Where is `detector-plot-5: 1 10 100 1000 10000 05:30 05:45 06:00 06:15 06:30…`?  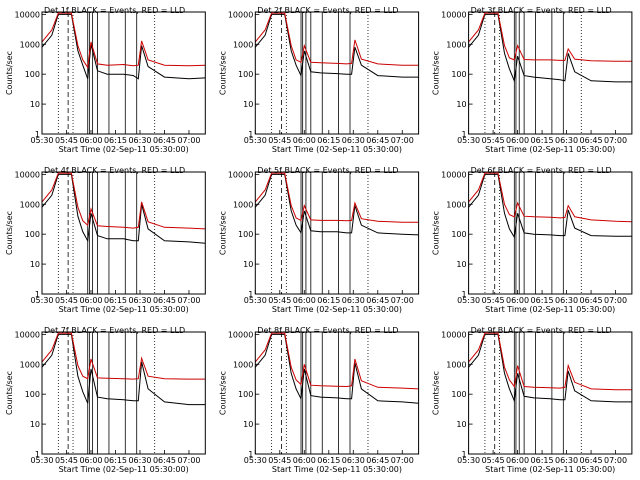 detector-plot-5: 1 10 100 1000 10000 05:30 05:45 06:00 06:15 06:30… is located at coordinates (319, 240).